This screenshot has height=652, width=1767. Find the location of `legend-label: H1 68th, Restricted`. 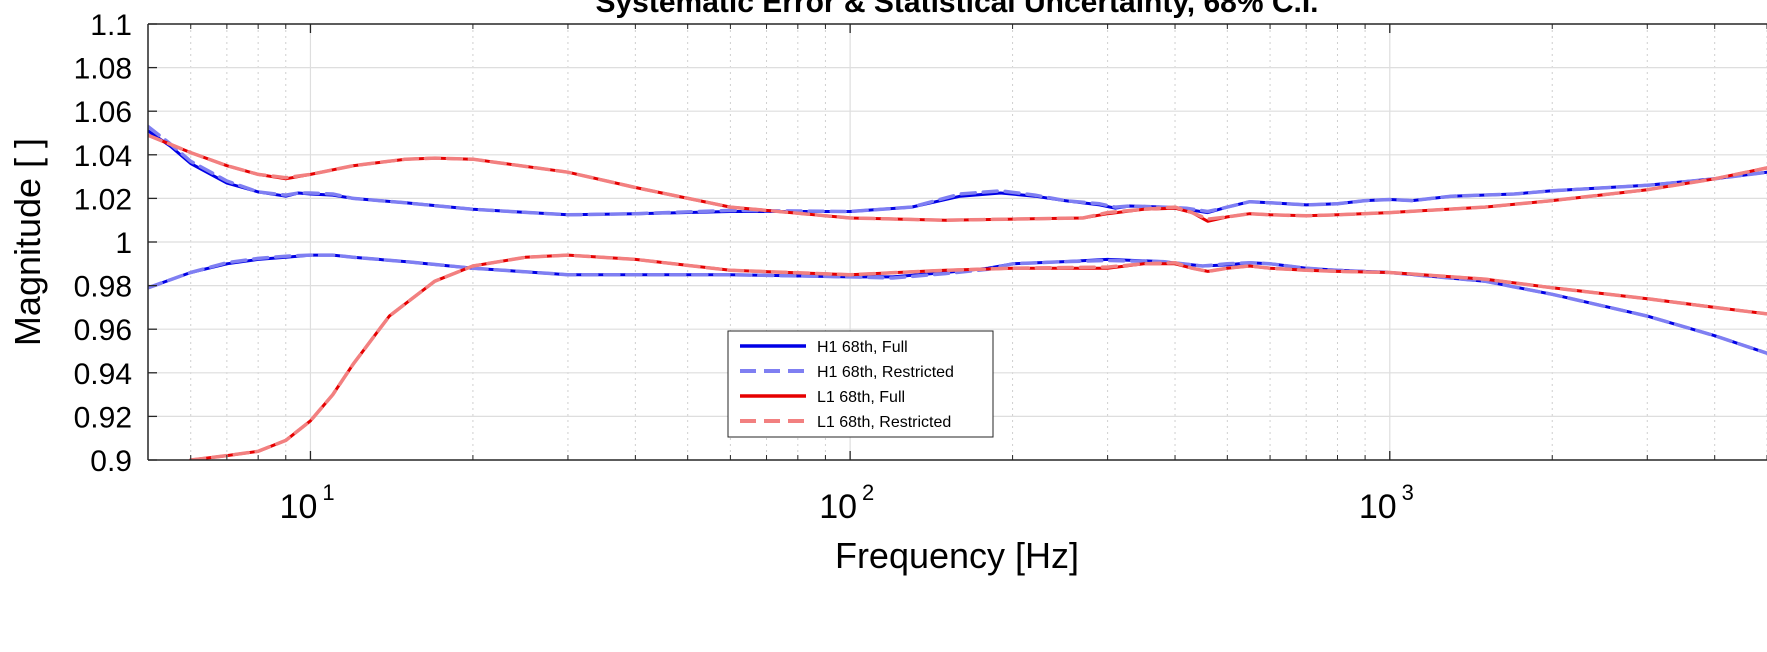

legend-label: H1 68th, Restricted is located at coordinates (885, 372).